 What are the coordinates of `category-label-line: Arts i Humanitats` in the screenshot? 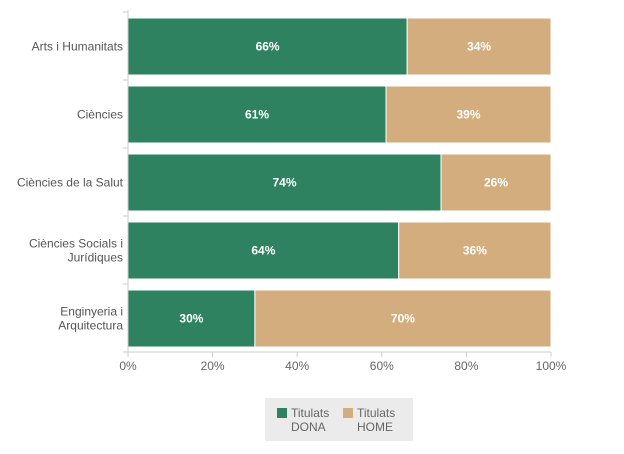 It's located at (77, 47).